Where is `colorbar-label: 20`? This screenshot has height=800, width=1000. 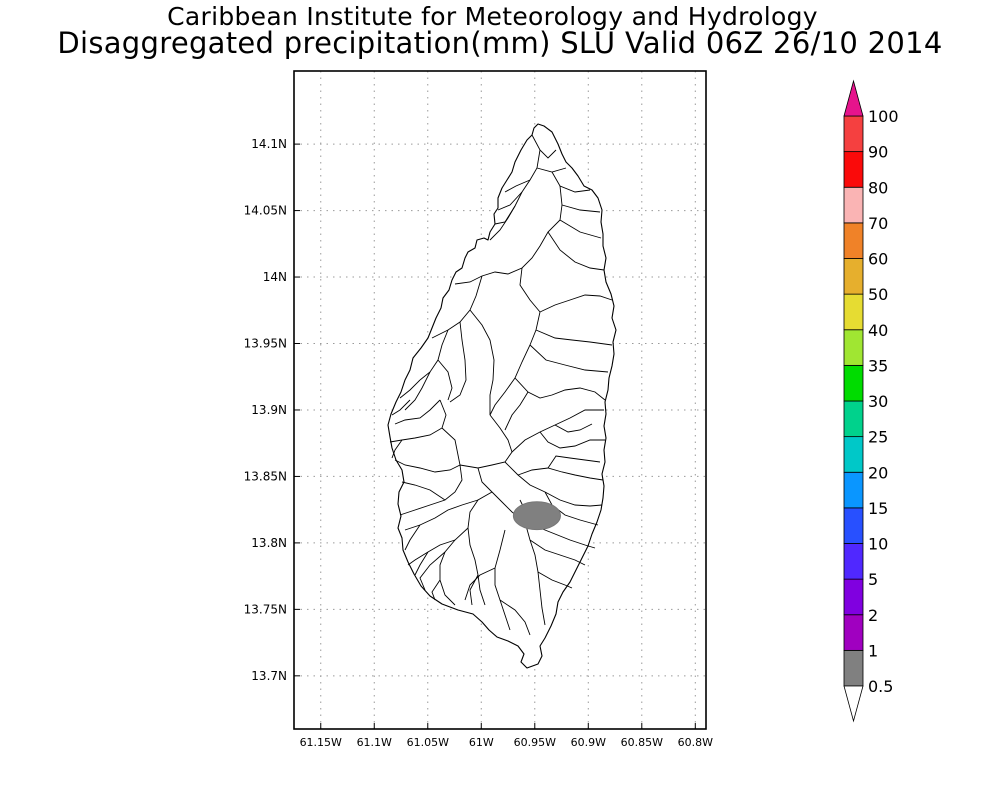
colorbar-label: 20 is located at coordinates (878, 472).